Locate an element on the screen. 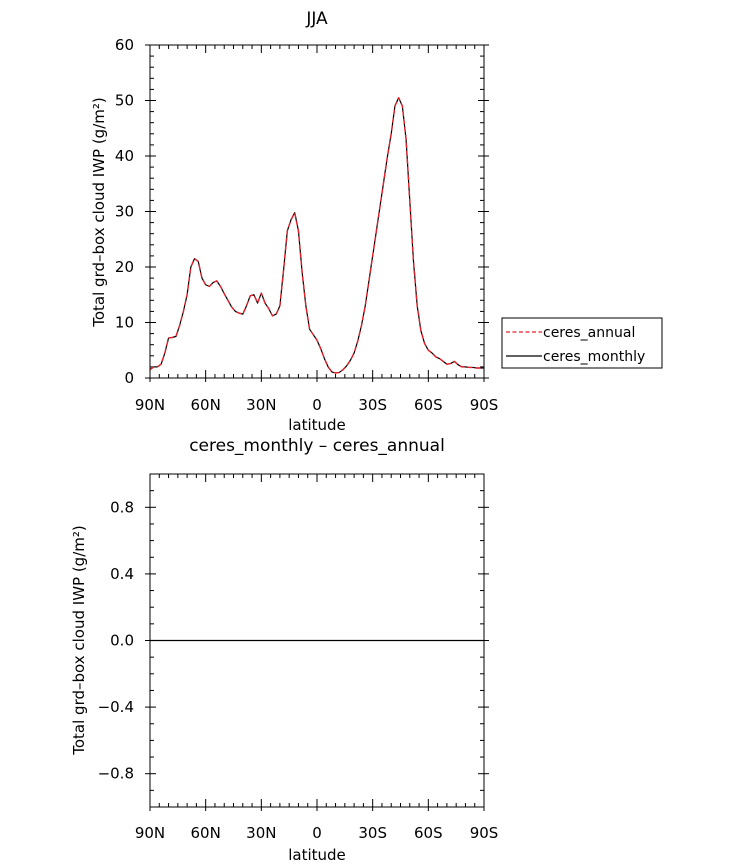 This screenshot has width=733, height=866. y-tick-label: 0.0 is located at coordinates (122, 641).